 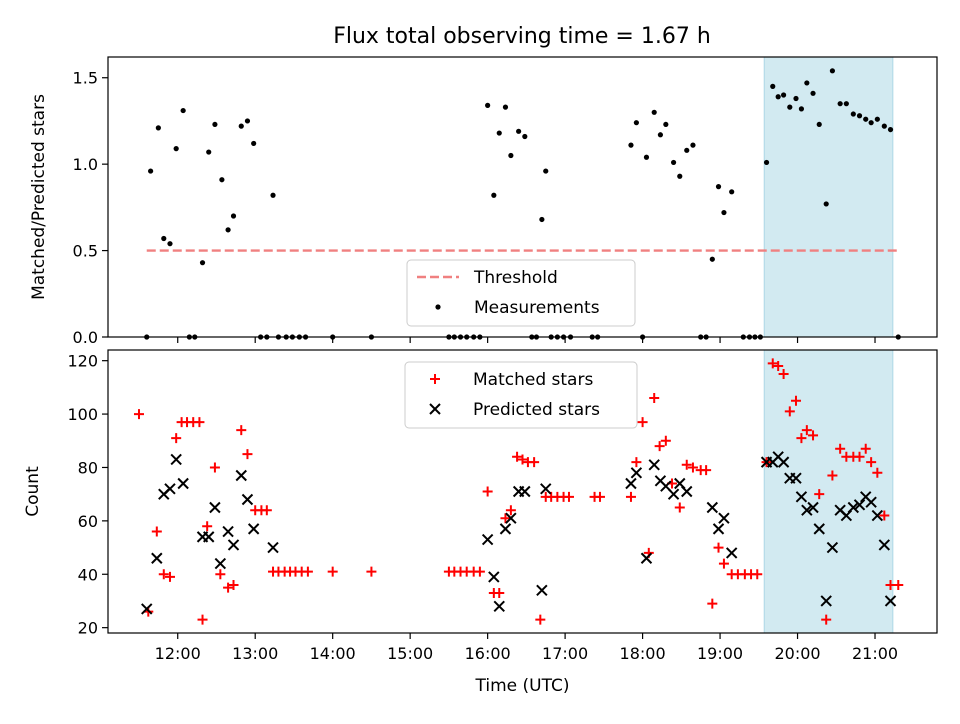 What do you see at coordinates (85, 337) in the screenshot?
I see `y-tick-label: 0.0` at bounding box center [85, 337].